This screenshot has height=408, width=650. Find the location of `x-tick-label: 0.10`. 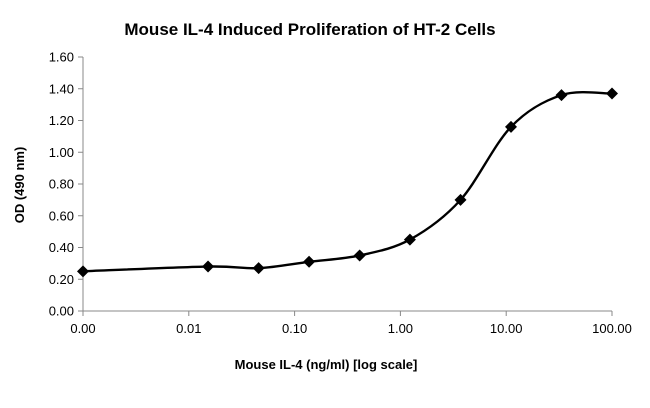

x-tick-label: 0.10 is located at coordinates (294, 328).